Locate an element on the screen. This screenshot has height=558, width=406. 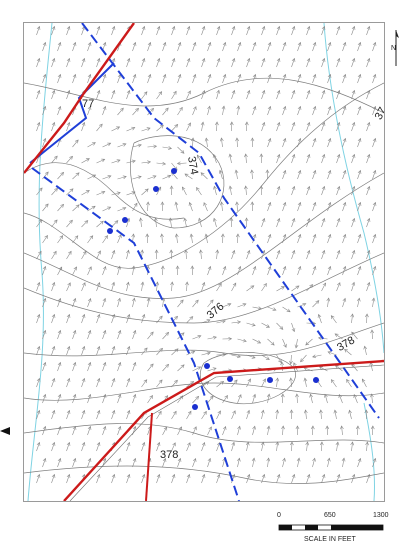
north-arrow-icon: N is located at coordinates (395, 48).